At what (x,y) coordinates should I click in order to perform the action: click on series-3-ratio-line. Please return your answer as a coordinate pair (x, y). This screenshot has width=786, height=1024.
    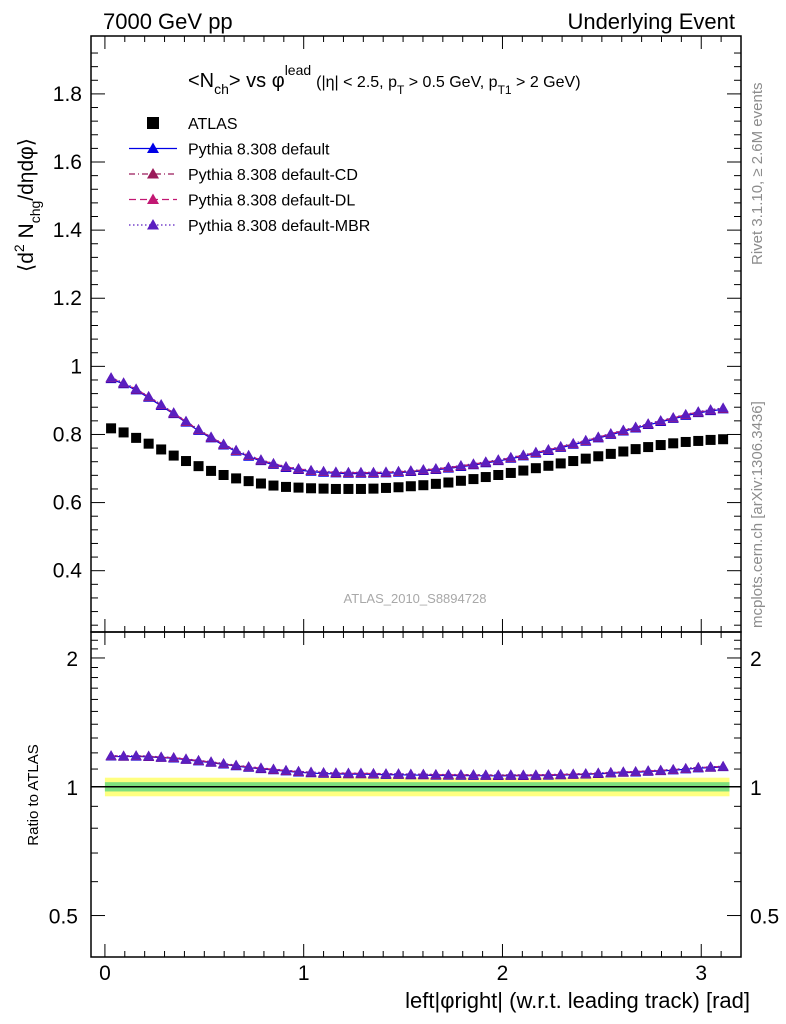
    Looking at the image, I should click on (417, 765).